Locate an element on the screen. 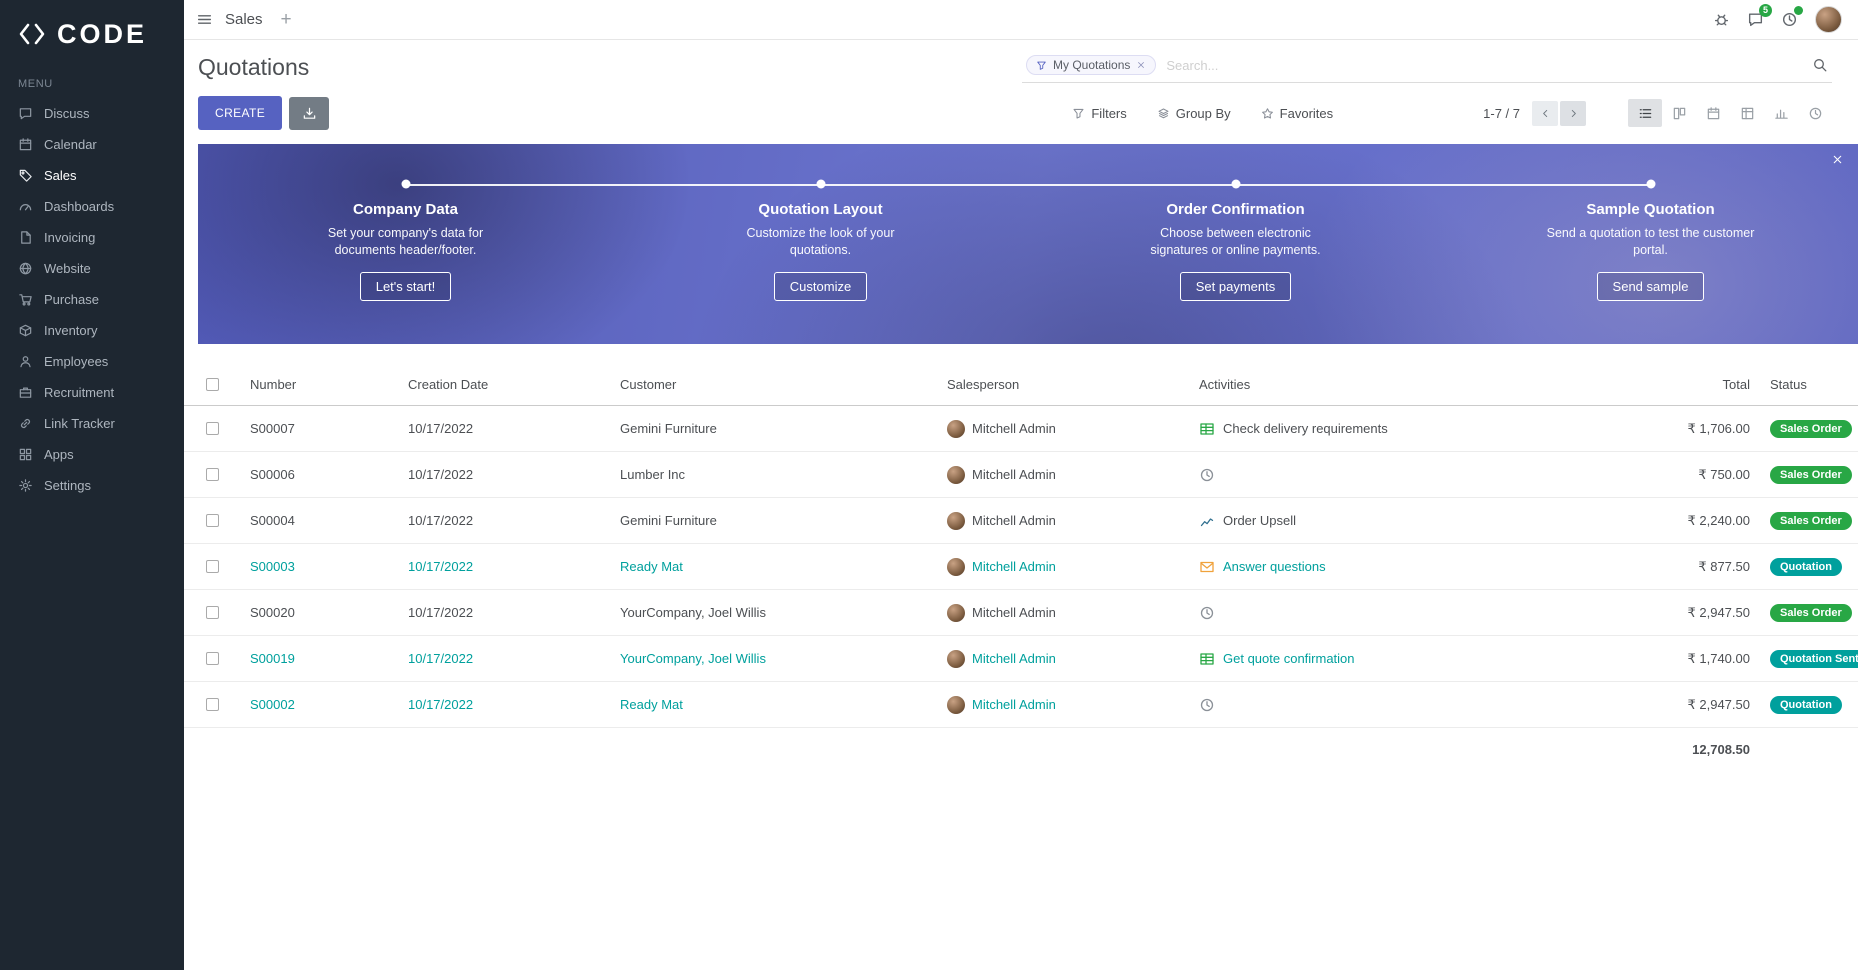 This screenshot has width=1858, height=970. pager-previous-button is located at coordinates (1545, 113).